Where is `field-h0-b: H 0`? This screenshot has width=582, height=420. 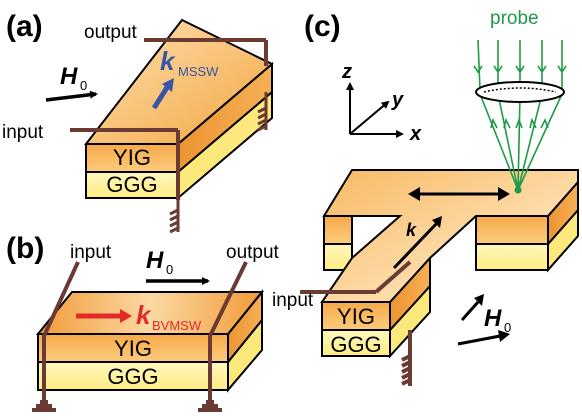 field-h0-b: H 0 is located at coordinates (178, 266).